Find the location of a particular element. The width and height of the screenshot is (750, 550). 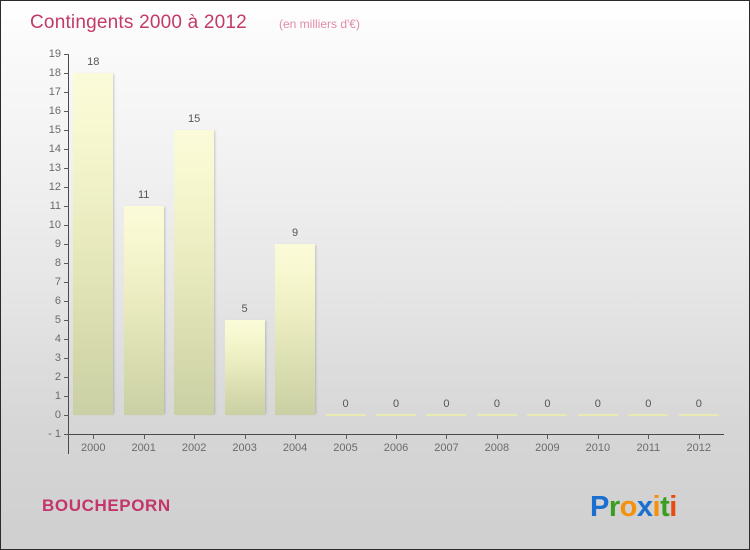

y-tick-label: 6 is located at coordinates (57, 301).